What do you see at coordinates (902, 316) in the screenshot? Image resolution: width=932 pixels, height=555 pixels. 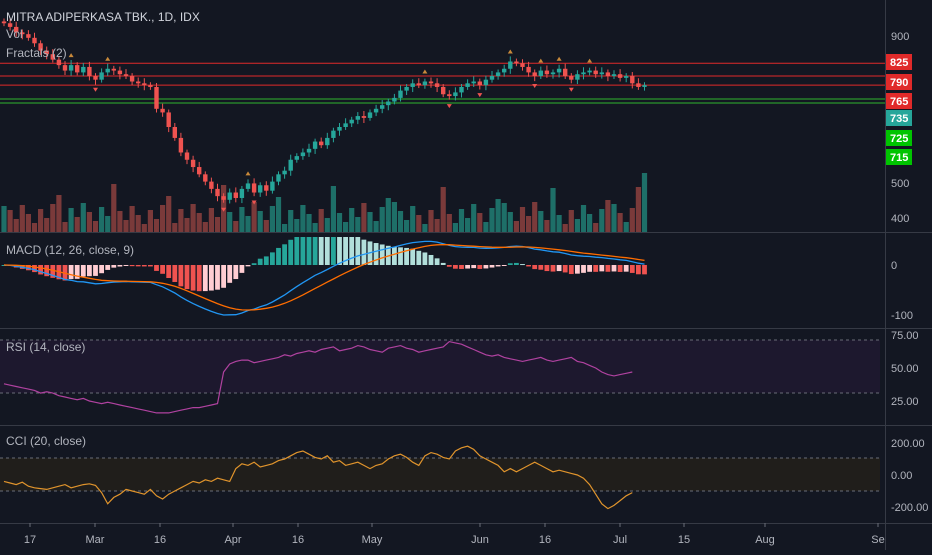 I see `macd-tick: -100` at bounding box center [902, 316].